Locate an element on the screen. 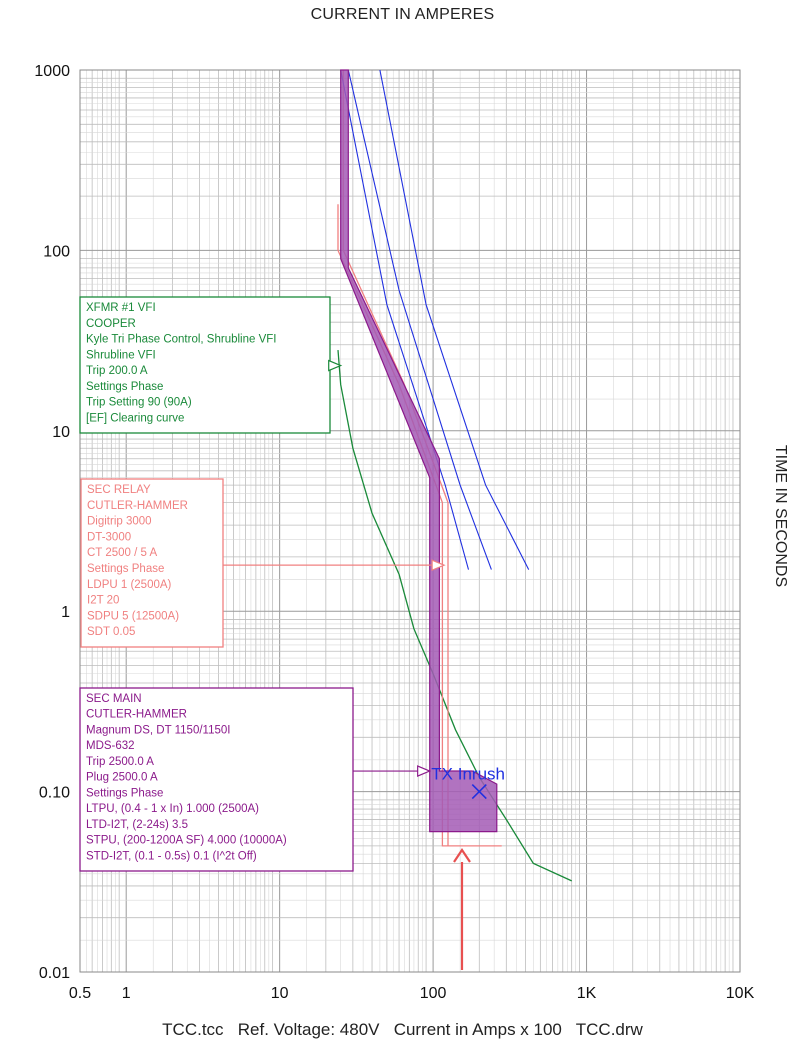 Image resolution: width=805 pixels, height=1058 pixels. footer-drawing: TCC.drw is located at coordinates (609, 1029).